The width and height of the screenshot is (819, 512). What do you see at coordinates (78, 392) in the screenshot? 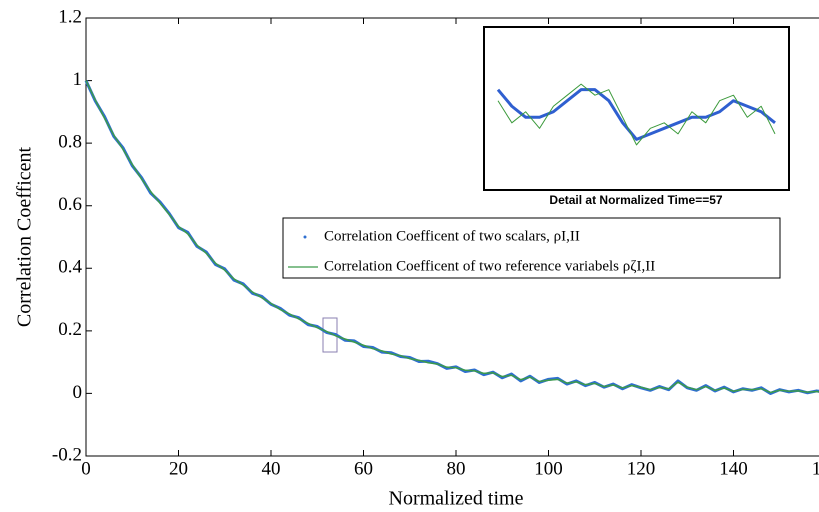
I see `y-tick-label: 0` at bounding box center [78, 392].